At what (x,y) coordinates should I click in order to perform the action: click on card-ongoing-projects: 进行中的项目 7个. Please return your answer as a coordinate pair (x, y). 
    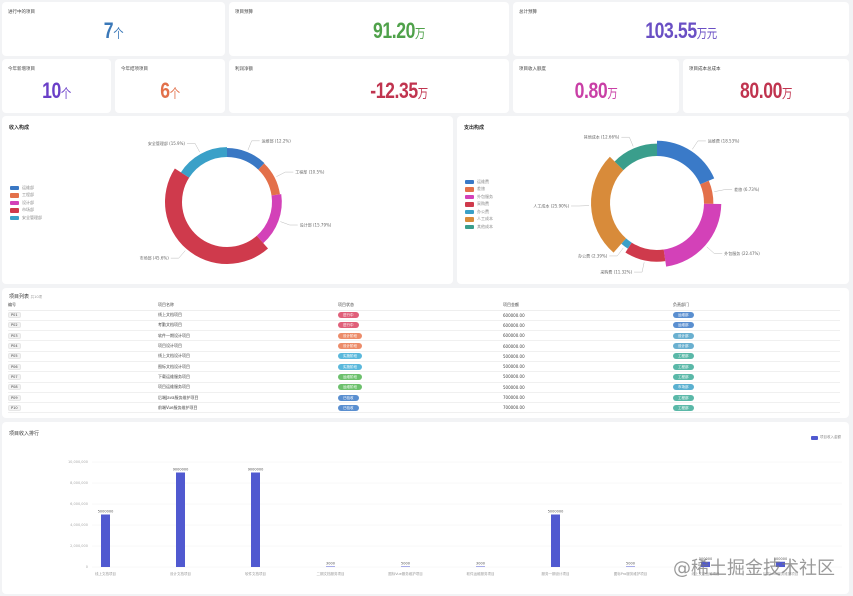
    Looking at the image, I should click on (113, 29).